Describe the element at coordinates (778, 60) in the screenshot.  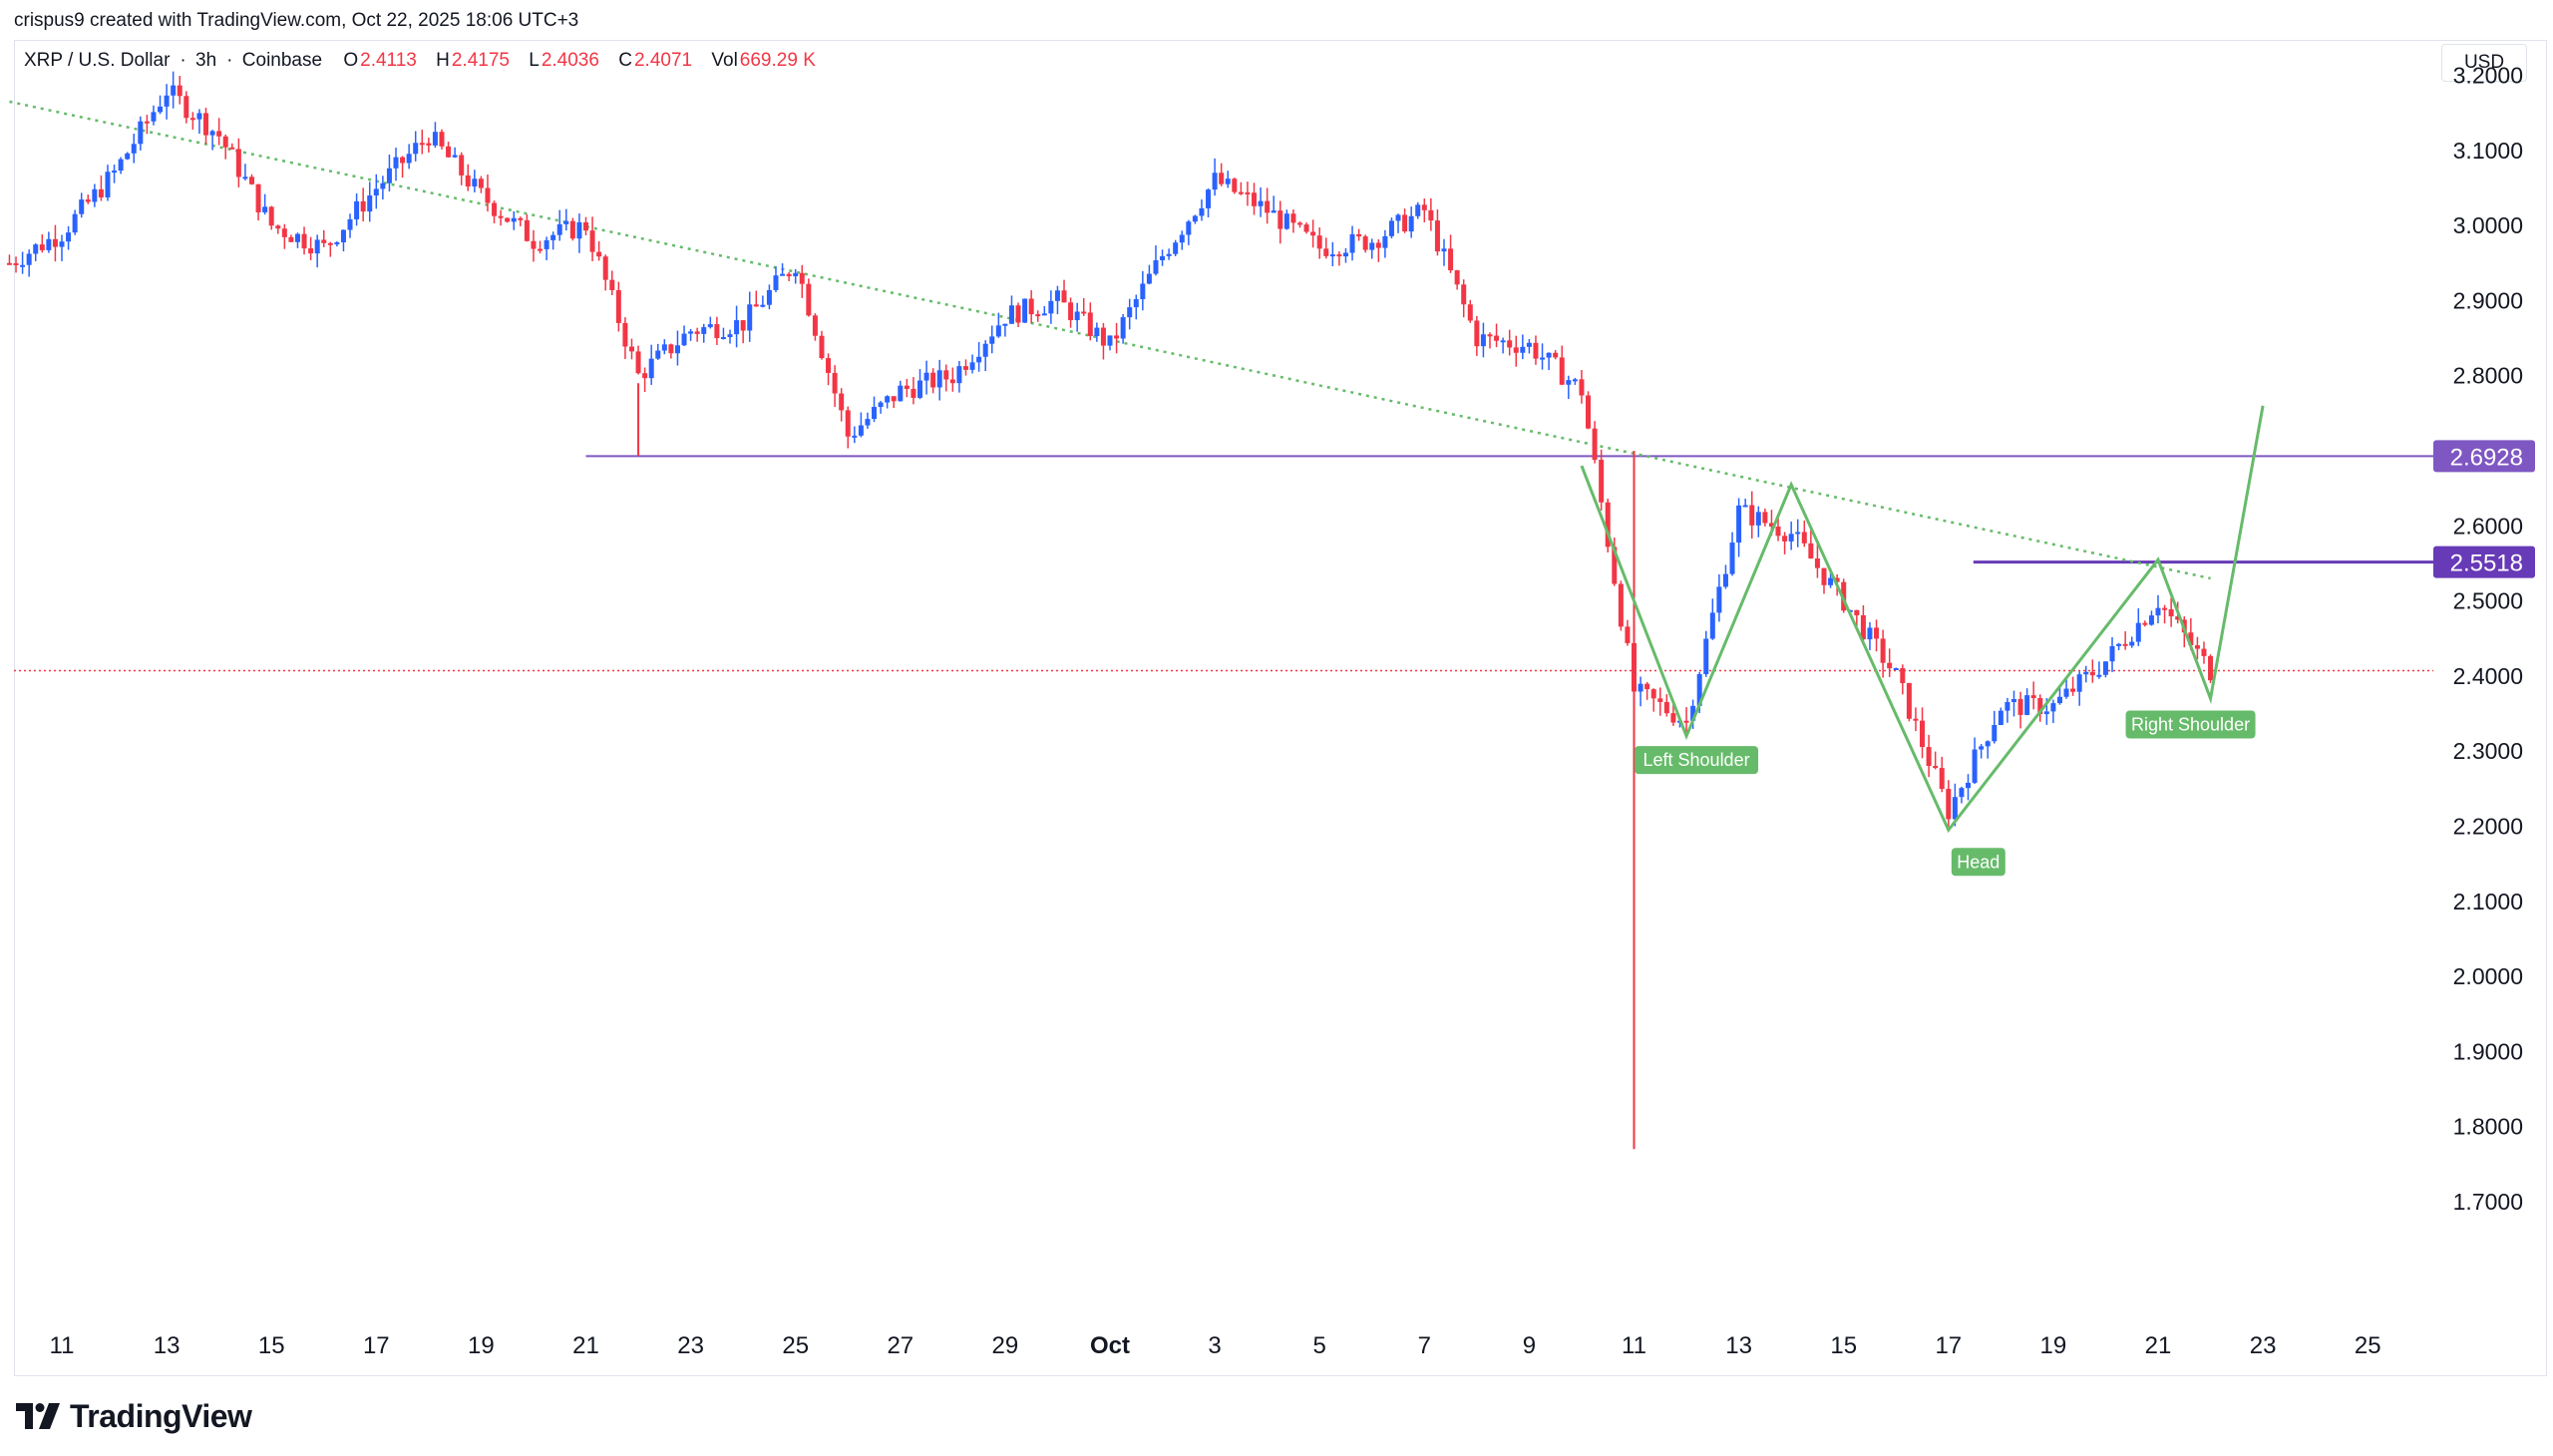
I see `volume-value: 669.29 K` at that location.